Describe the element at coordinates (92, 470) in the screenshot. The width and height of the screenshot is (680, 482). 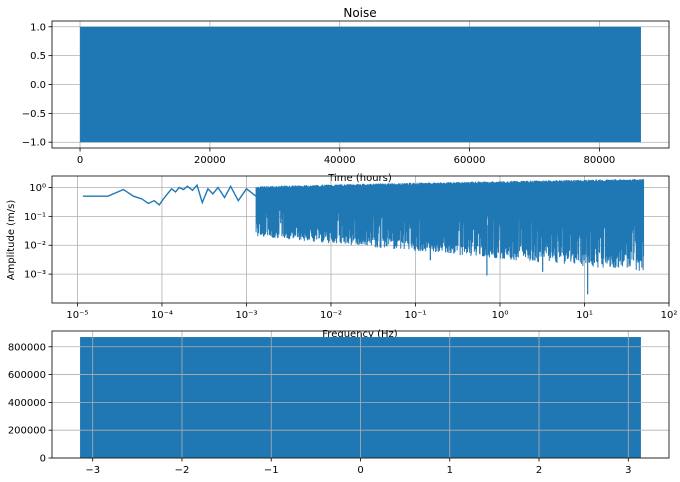
I see `x-tick-label: −3` at that location.